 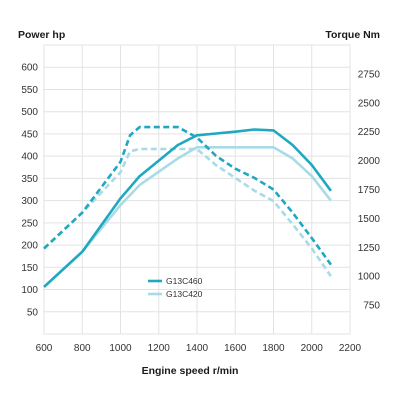 I want to click on right-y-tick-label: 1750, so click(x=369, y=190).